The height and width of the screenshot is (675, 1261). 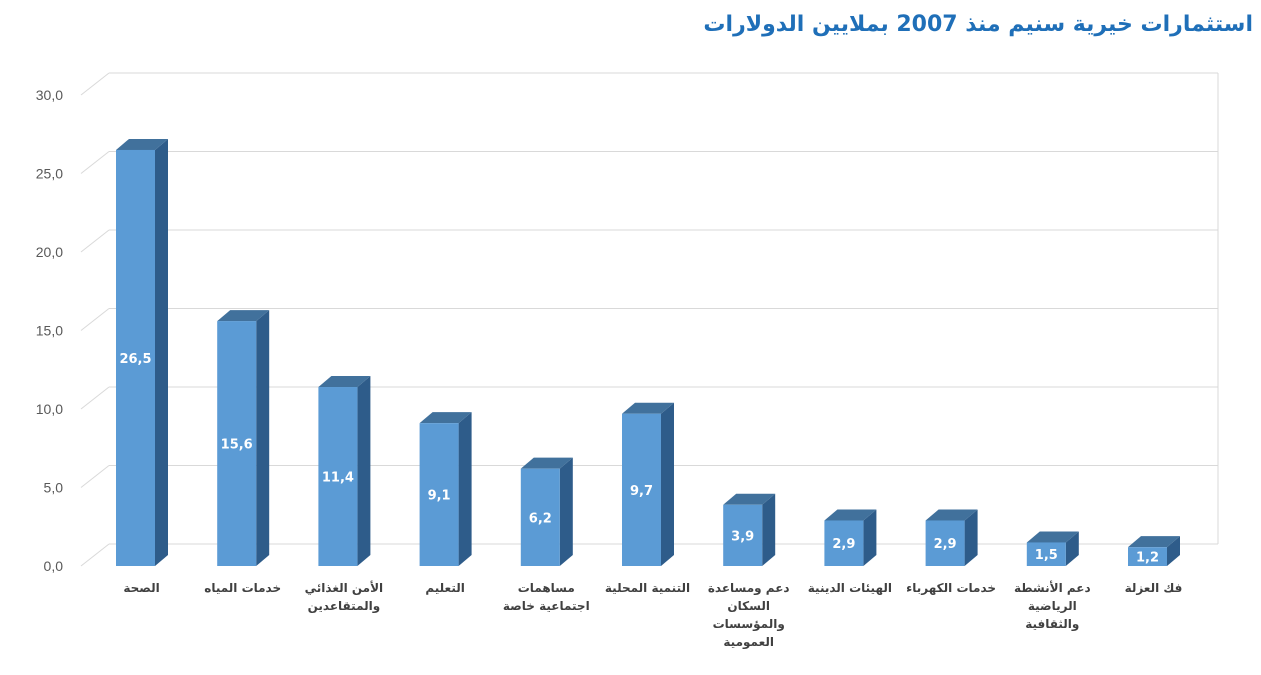 I want to click on y-axis-ticks: 0,0 5,0 10,0 15,0 20,0 25,0 30,0, so click(x=49, y=330).